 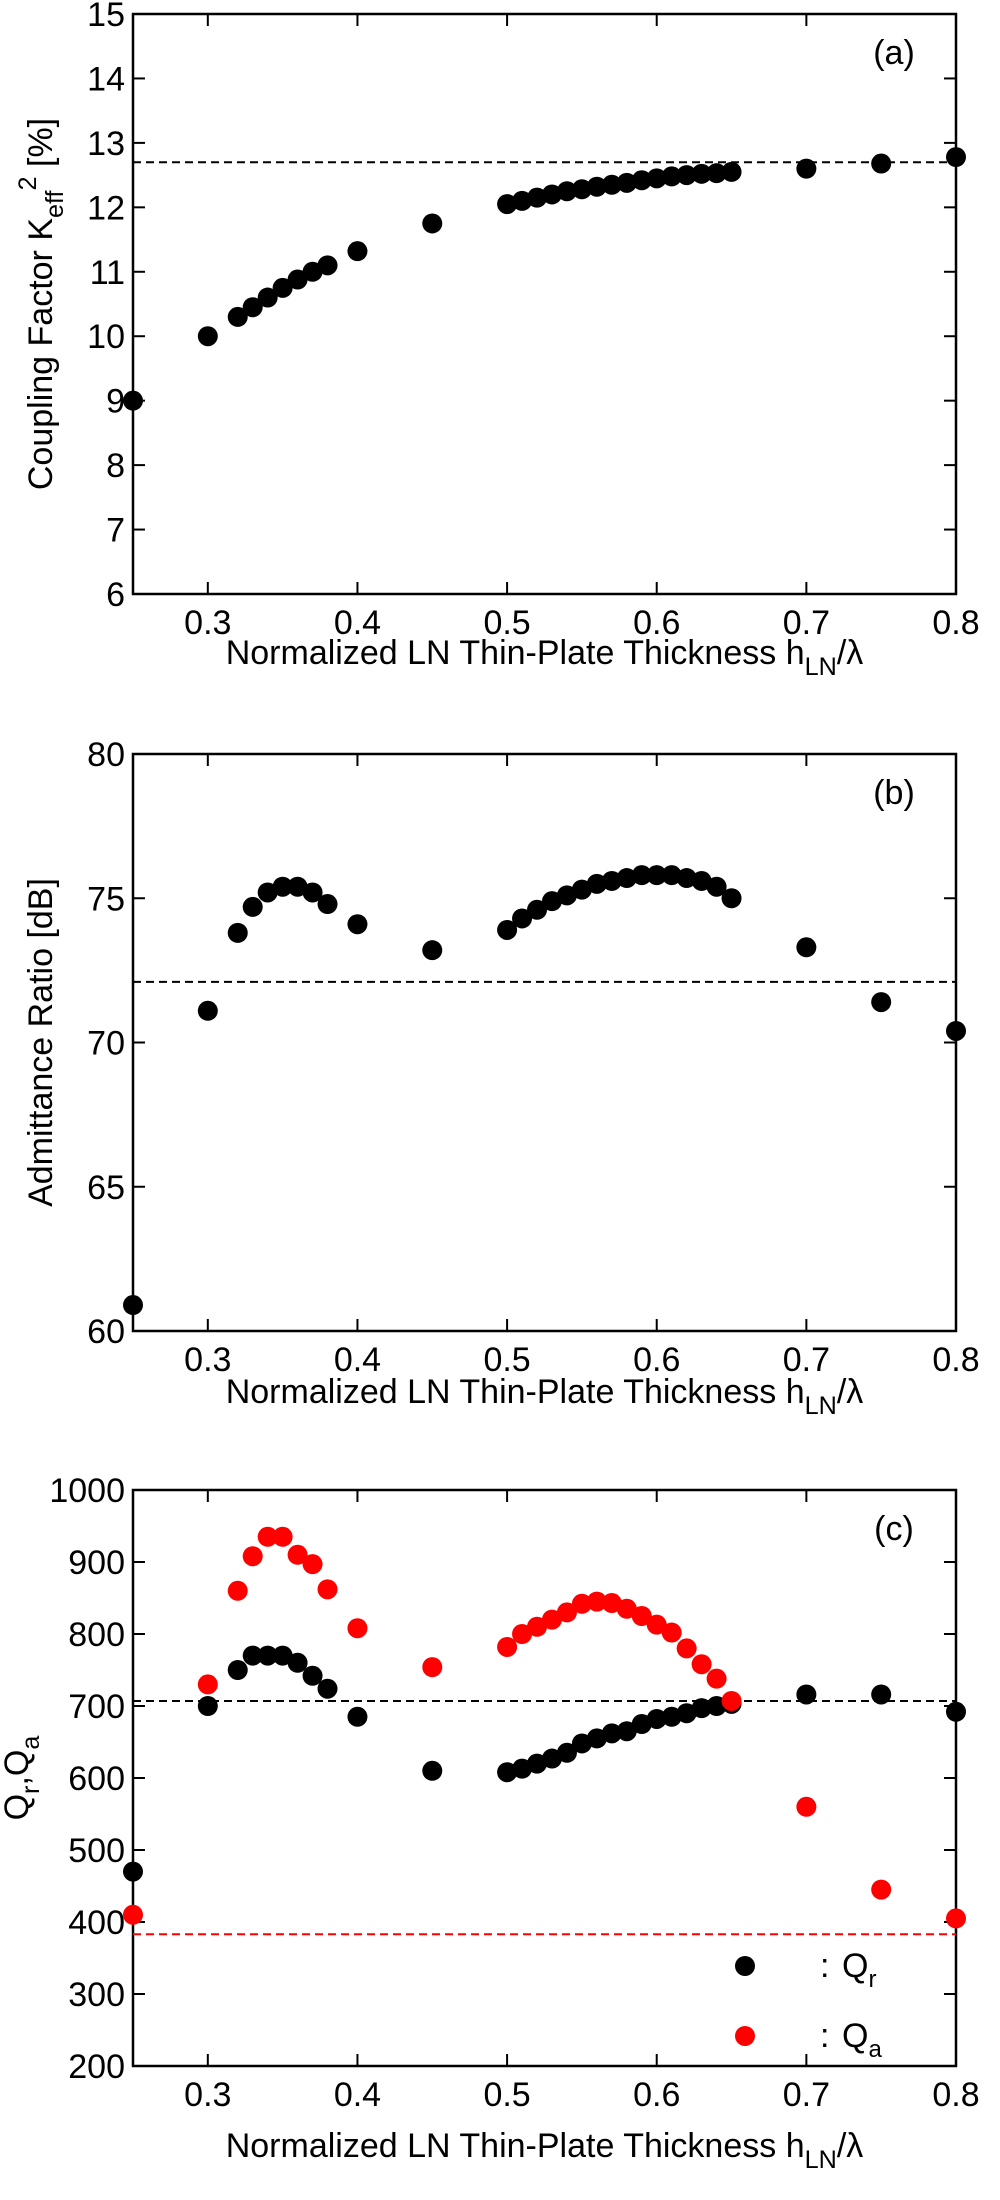 What do you see at coordinates (106, 144) in the screenshot?
I see `y-tick-label: 13` at bounding box center [106, 144].